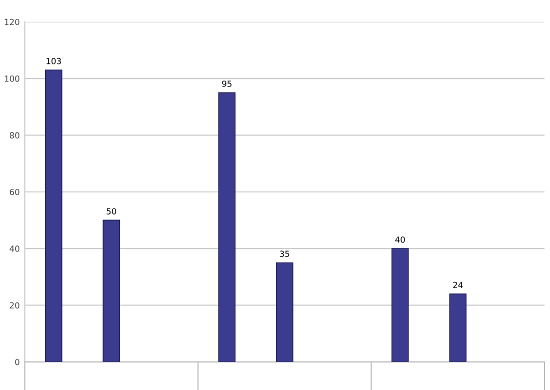 The image size is (550, 390). Describe the element at coordinates (53, 61) in the screenshot. I see `data-label: 103` at that location.